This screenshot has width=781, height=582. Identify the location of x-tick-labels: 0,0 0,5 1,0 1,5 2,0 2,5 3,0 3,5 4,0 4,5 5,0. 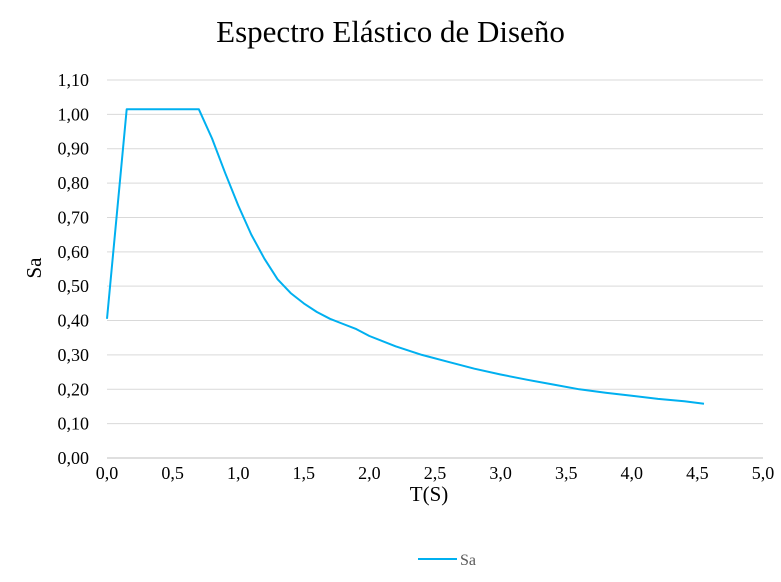
(435, 473).